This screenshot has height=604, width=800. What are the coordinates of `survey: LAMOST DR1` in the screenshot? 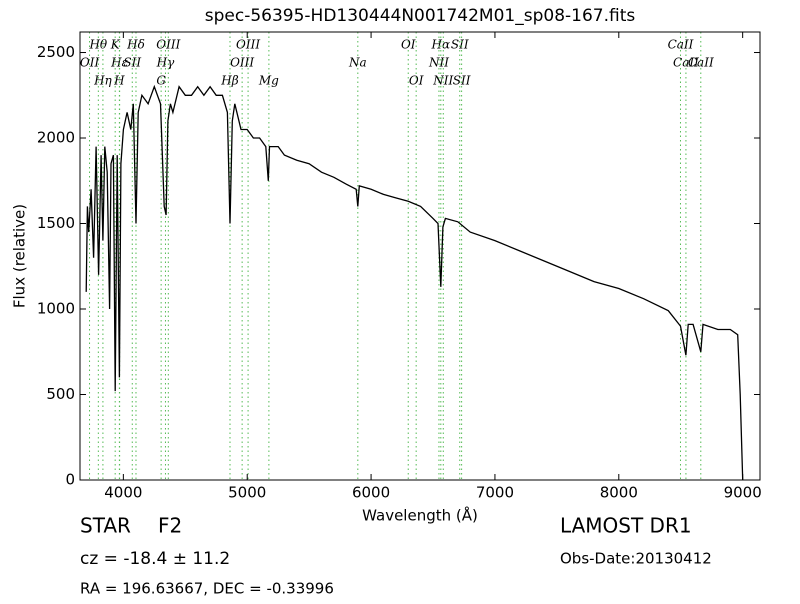 It's located at (626, 526).